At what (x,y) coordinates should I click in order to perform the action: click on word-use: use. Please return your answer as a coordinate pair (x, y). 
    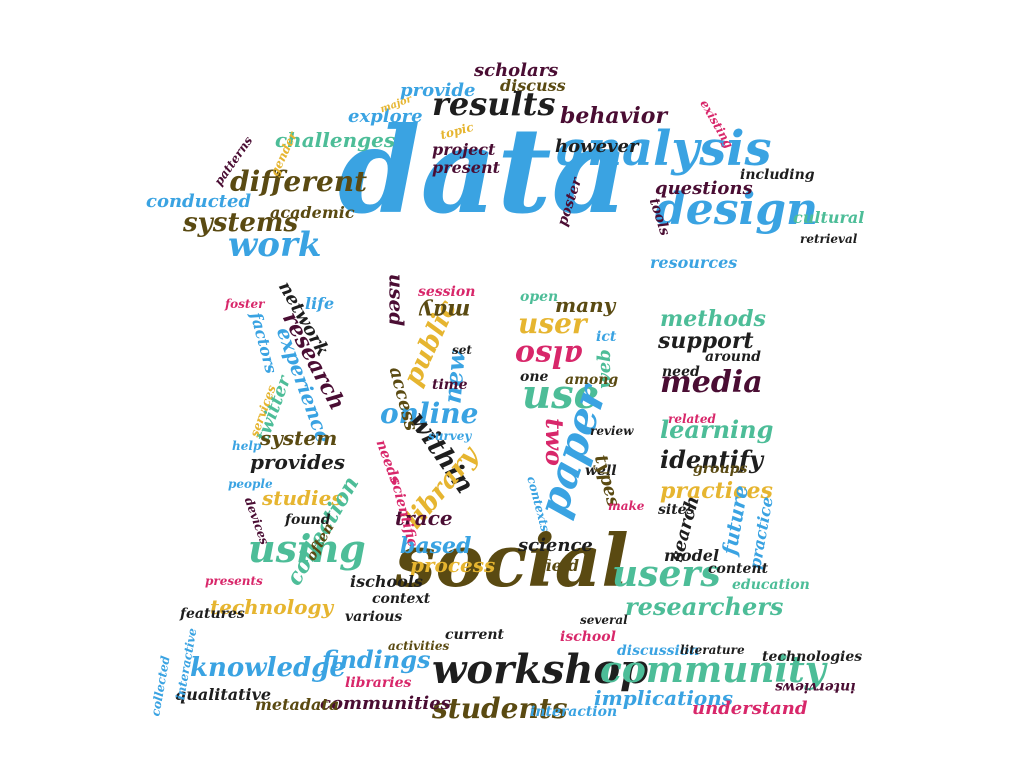
    Looking at the image, I should click on (561, 394).